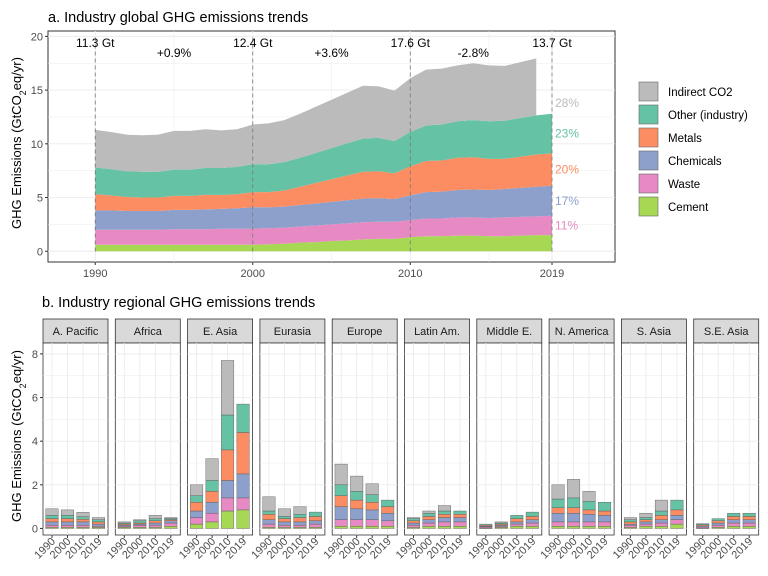  What do you see at coordinates (567, 201) in the screenshot?
I see `share-label-chemicals: 17%` at bounding box center [567, 201].